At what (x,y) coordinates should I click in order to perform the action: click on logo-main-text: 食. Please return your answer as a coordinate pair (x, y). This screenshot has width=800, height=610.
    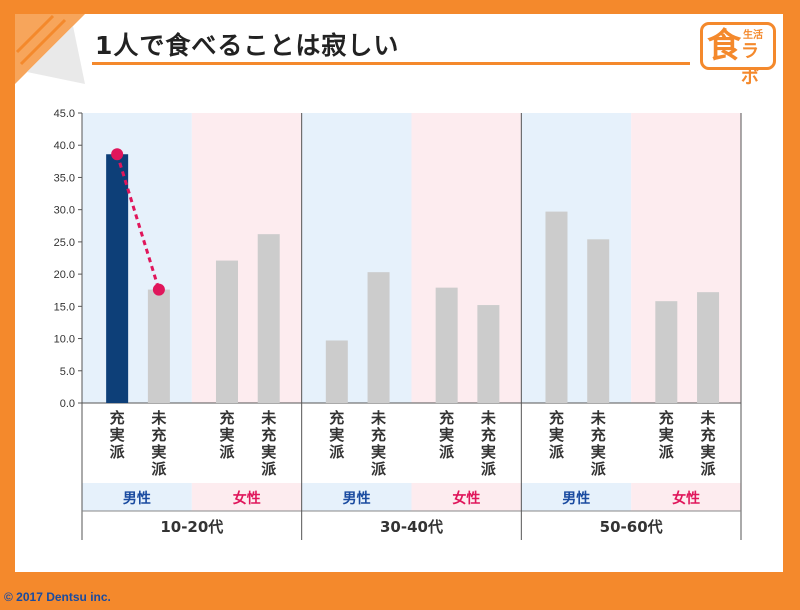
    Looking at the image, I should click on (724, 46).